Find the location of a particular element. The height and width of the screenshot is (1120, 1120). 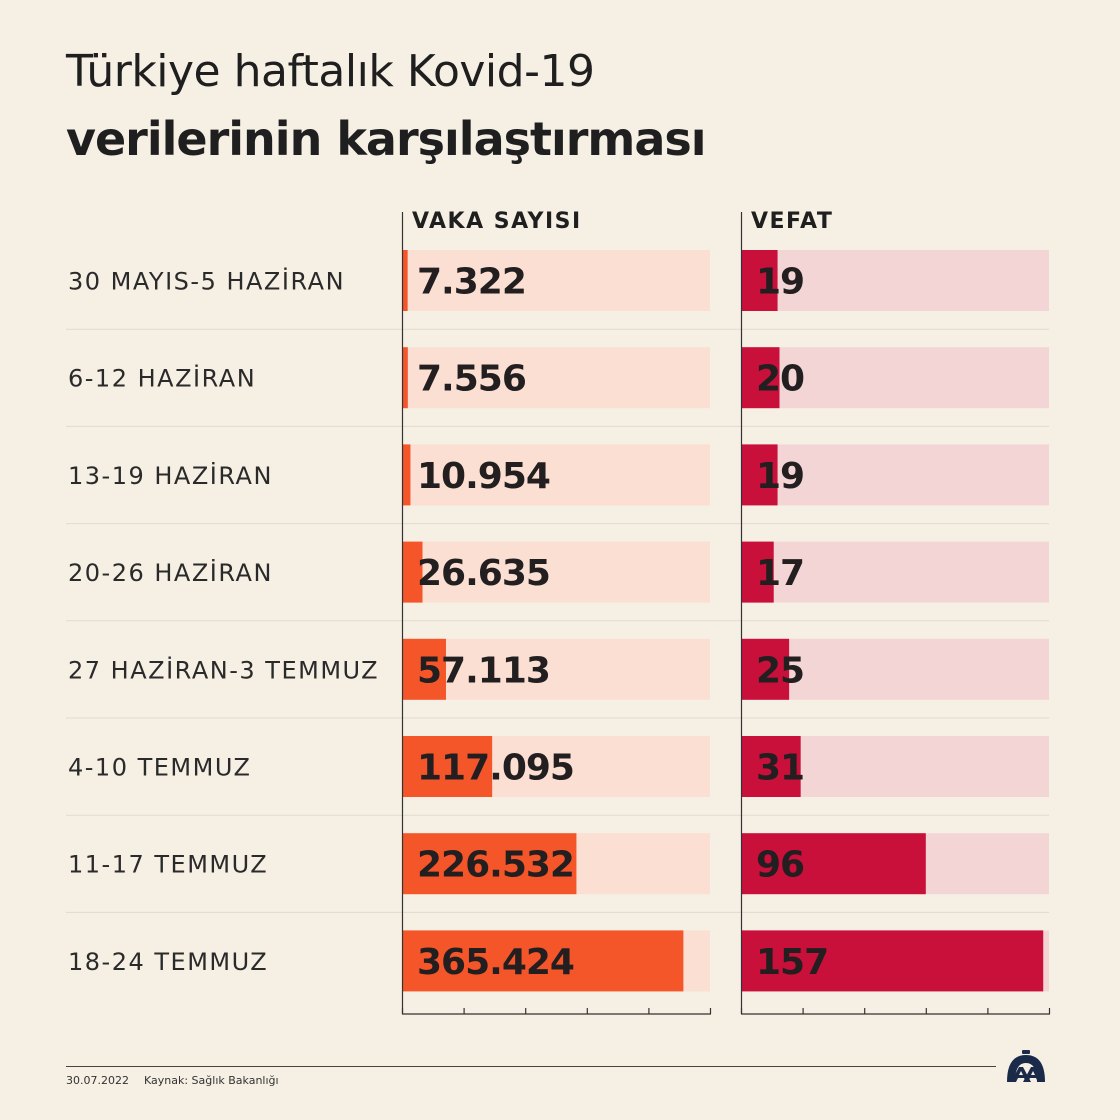

row-label: 30 MAYIS-5 HAZİRAN is located at coordinates (206, 281).